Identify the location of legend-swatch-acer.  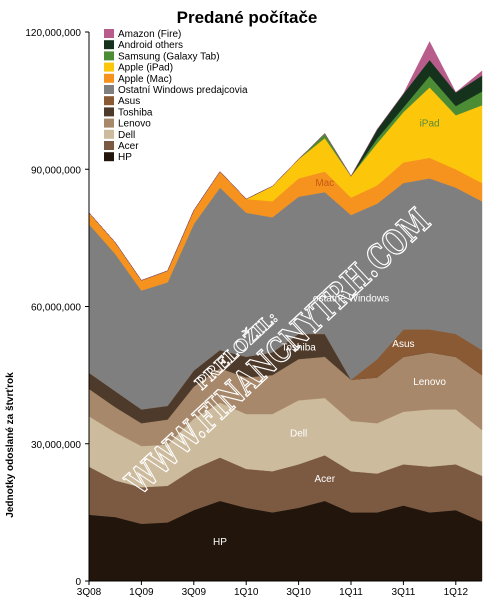
(109, 145).